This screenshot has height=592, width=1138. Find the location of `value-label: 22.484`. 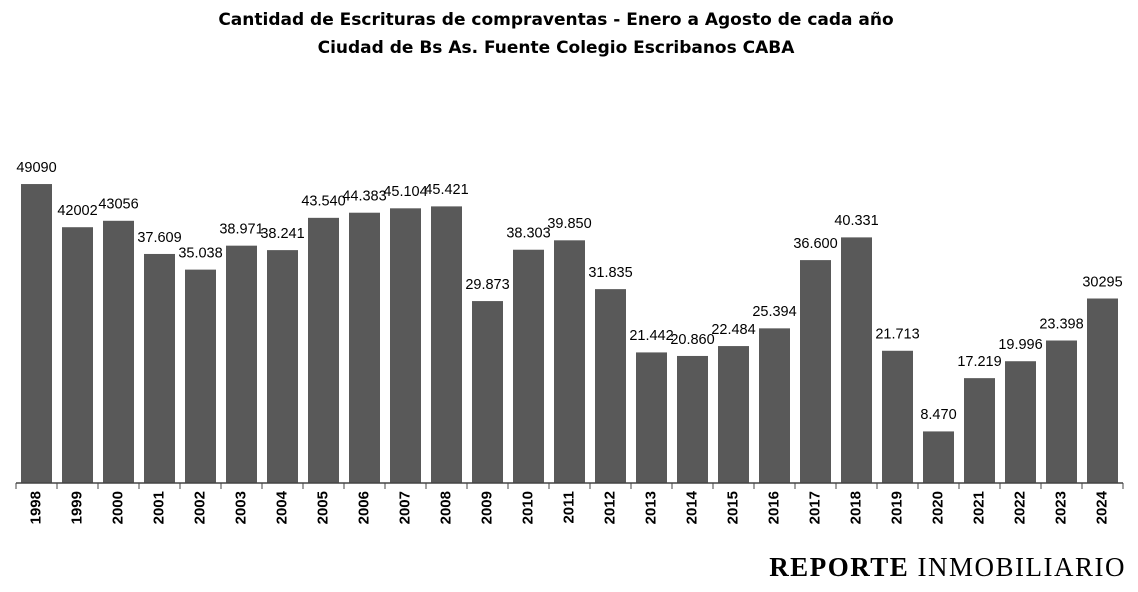

value-label: 22.484 is located at coordinates (733, 330).